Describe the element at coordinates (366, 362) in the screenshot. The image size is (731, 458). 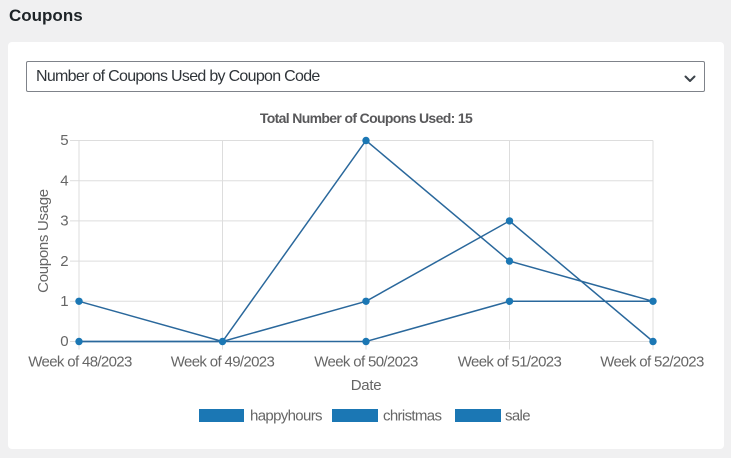
I see `svg-text: Week of 50/2023` at that location.